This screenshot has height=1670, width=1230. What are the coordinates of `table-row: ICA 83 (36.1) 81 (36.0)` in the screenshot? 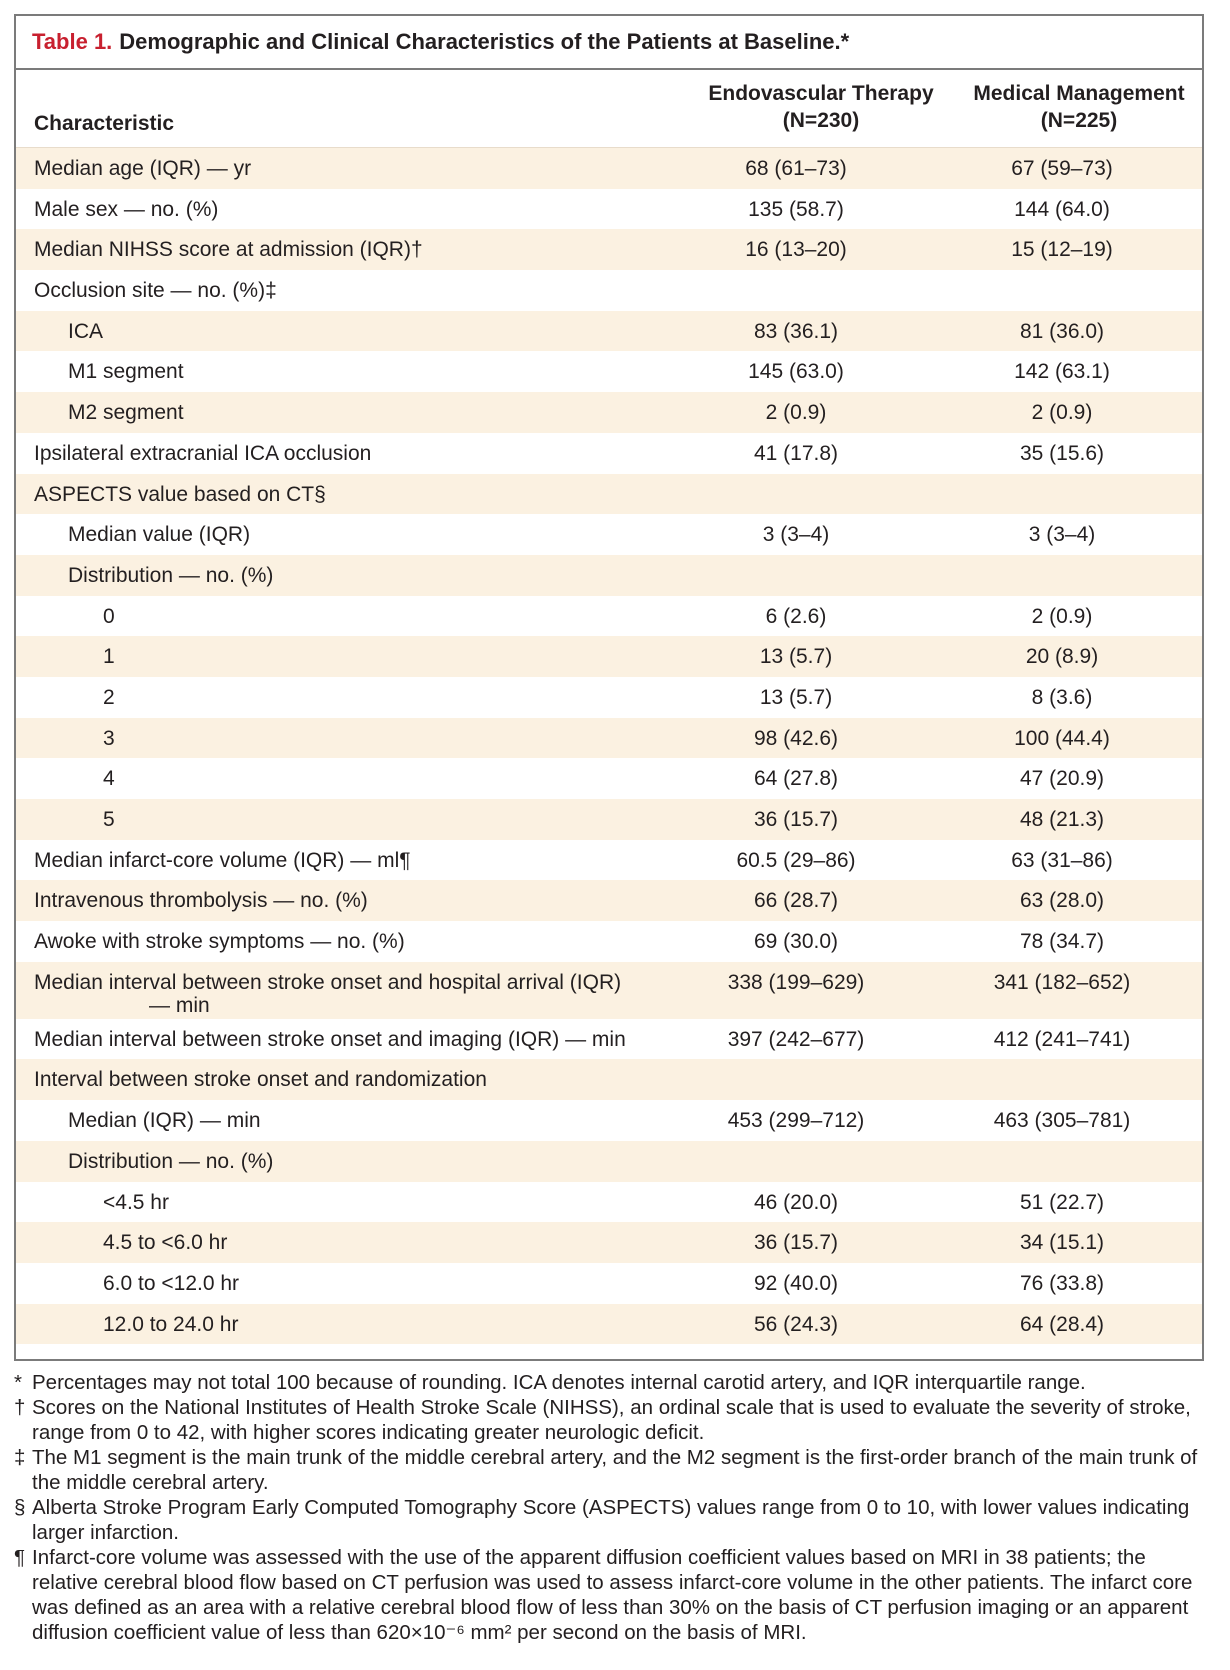 It's located at (609, 331).